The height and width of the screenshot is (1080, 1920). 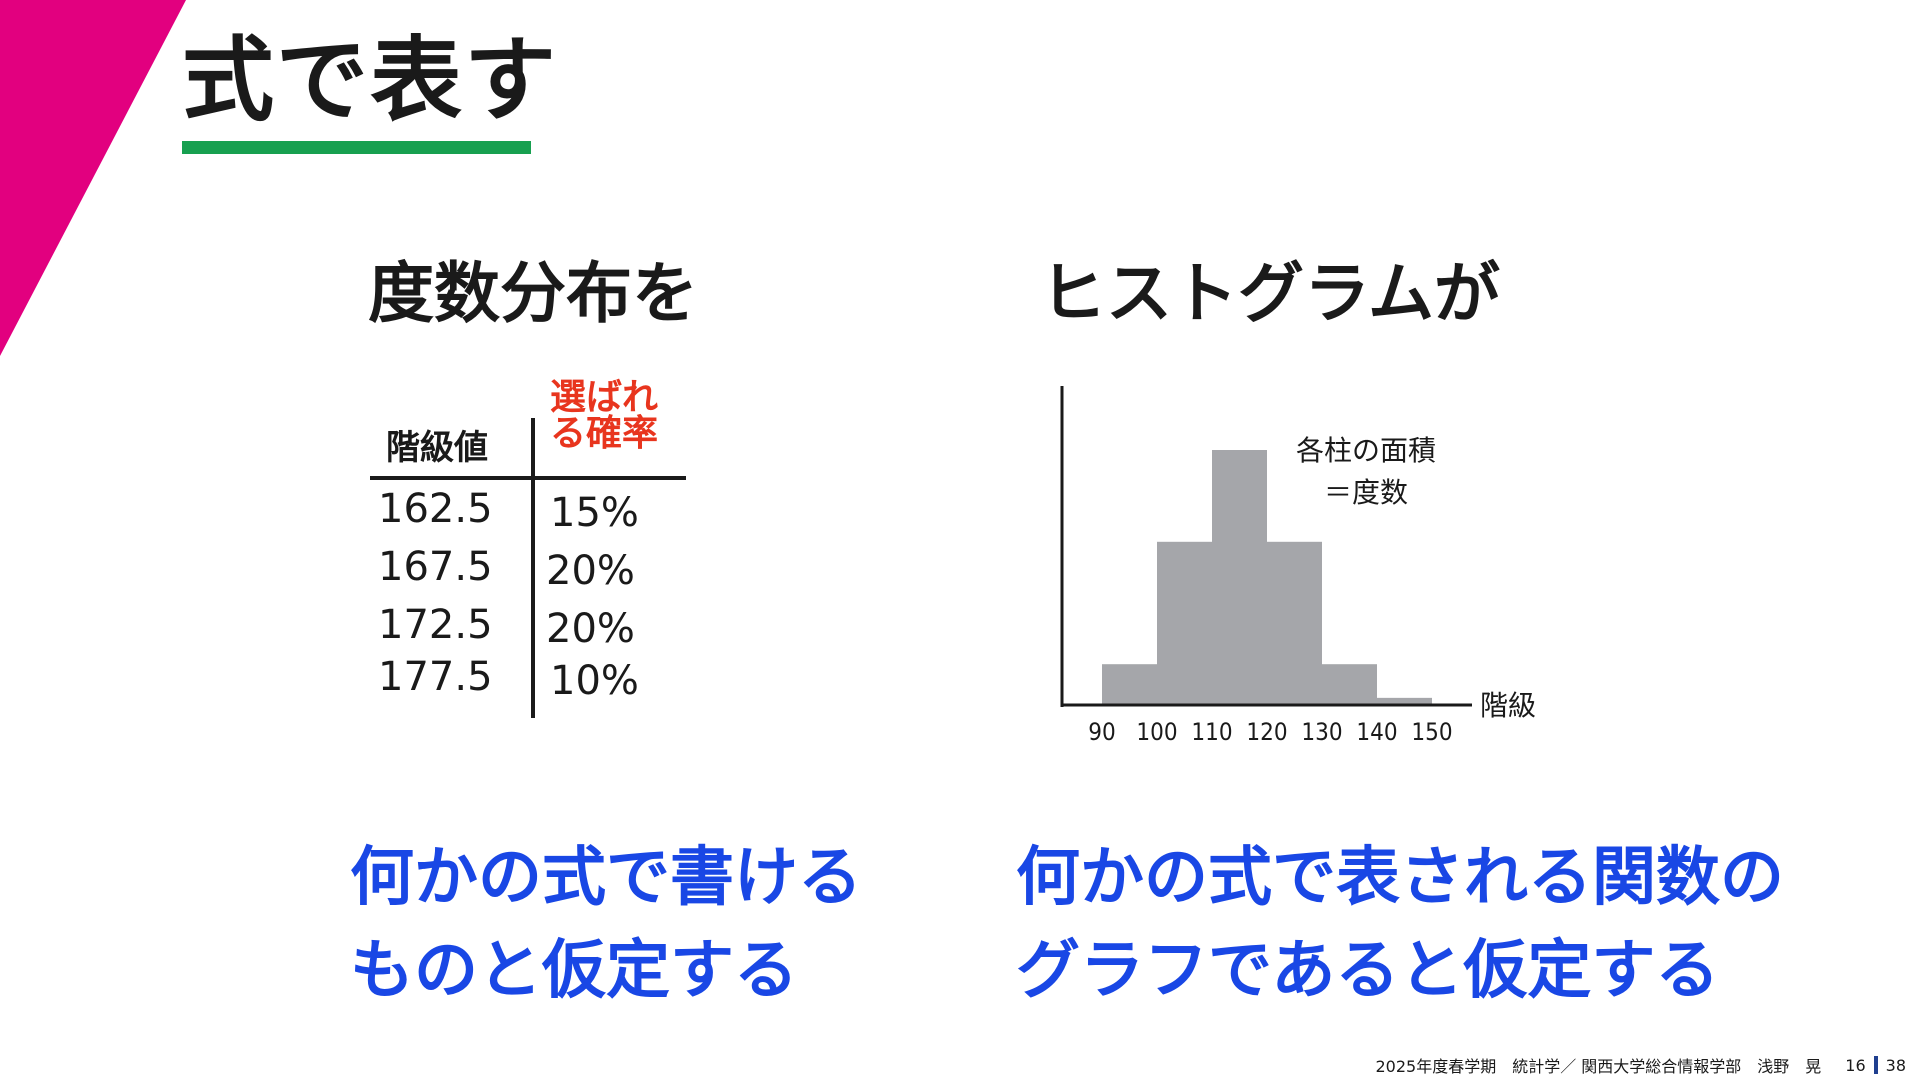 I want to click on x-tick-label: 140, so click(x=1376, y=732).